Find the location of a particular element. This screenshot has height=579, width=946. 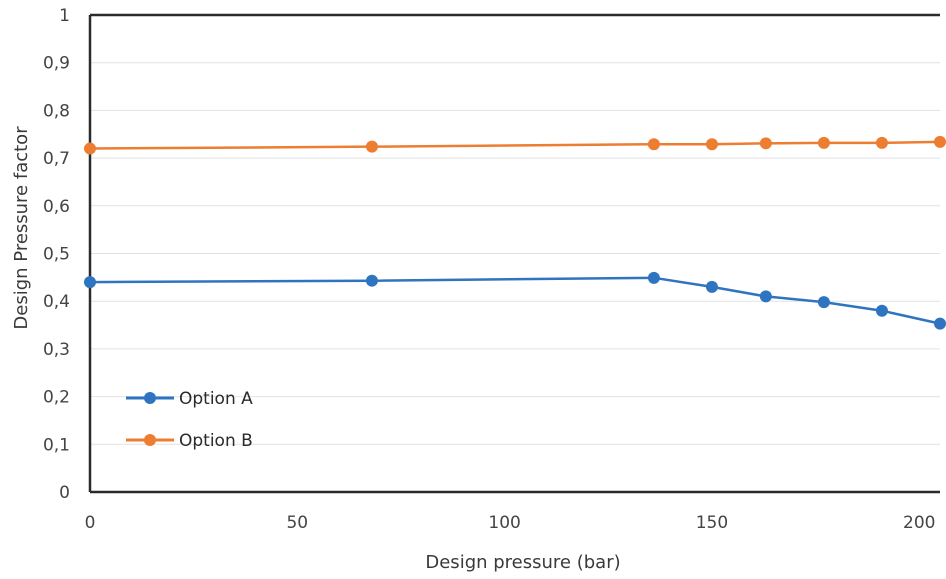

y-tick-label: 0,5 is located at coordinates (56, 255).